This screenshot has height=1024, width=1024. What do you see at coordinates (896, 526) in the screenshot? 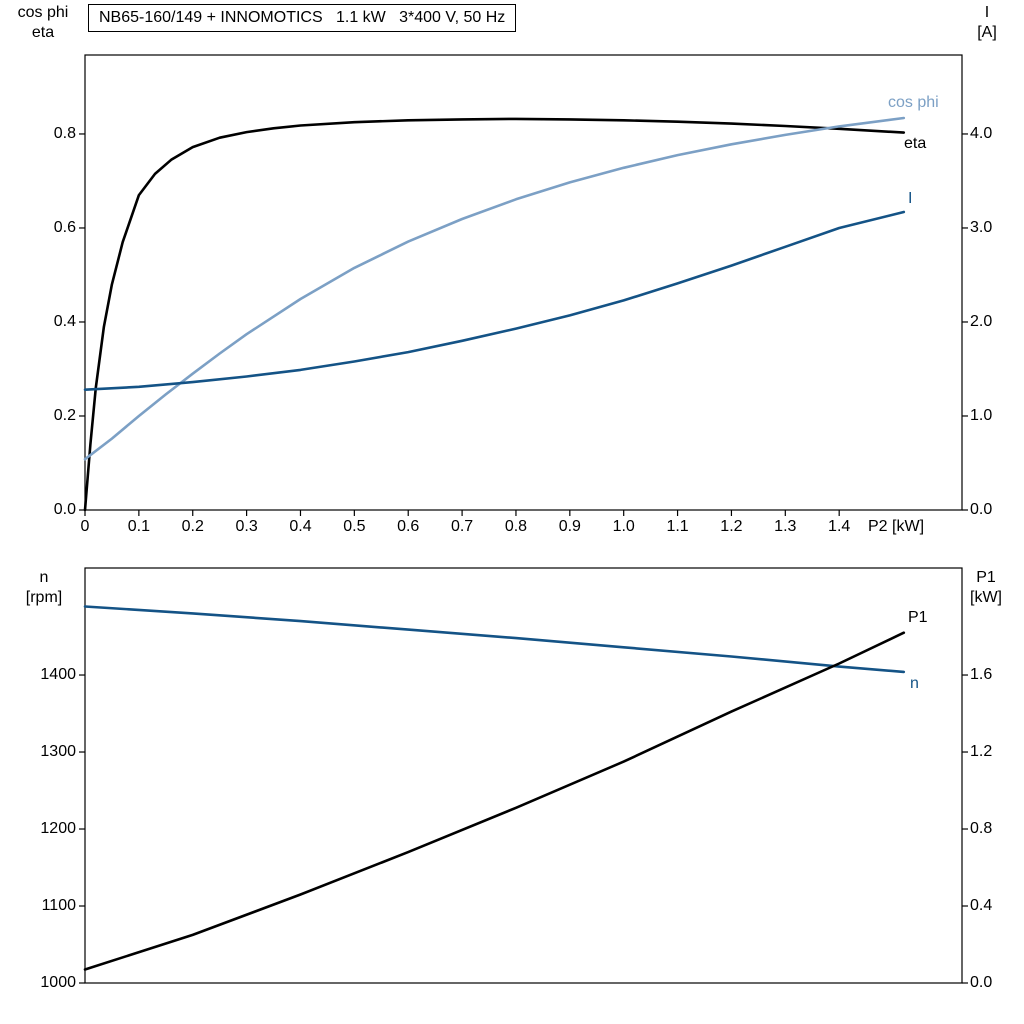
I see `x-axis-label: P2 [kW]` at bounding box center [896, 526].